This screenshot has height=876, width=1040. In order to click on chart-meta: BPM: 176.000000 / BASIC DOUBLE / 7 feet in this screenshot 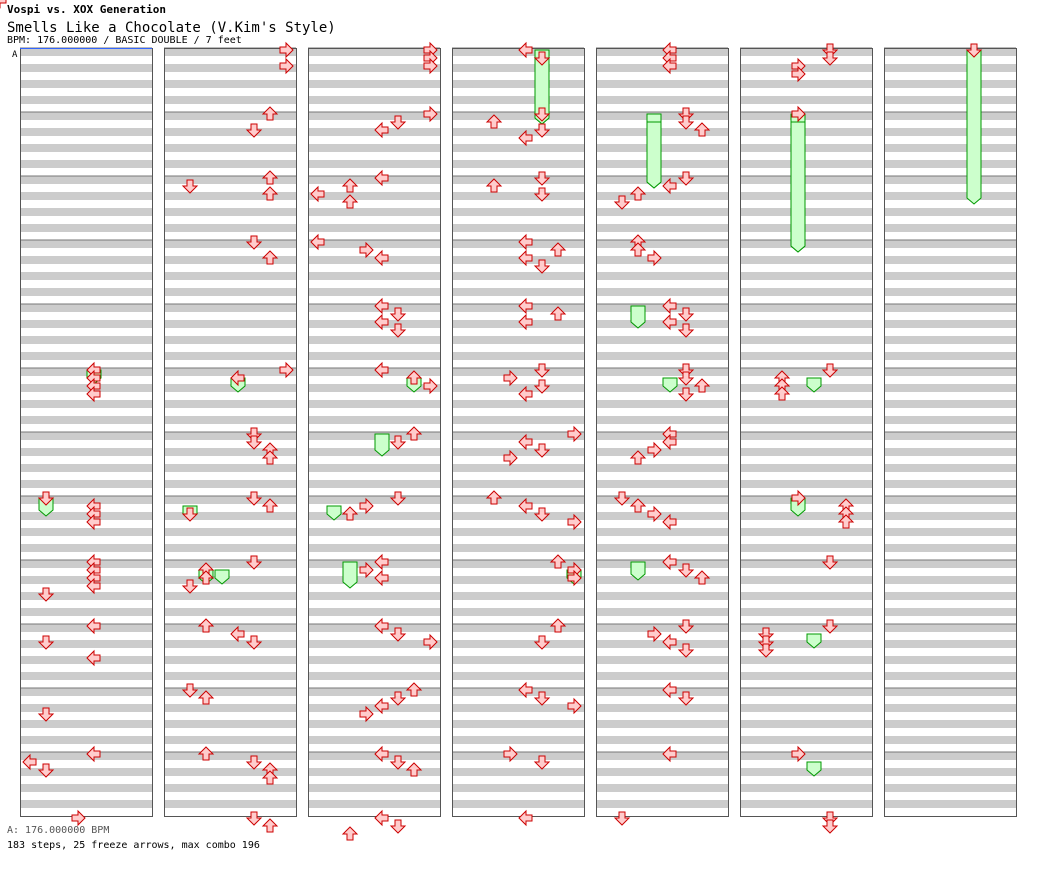, I will do `click(124, 40)`.